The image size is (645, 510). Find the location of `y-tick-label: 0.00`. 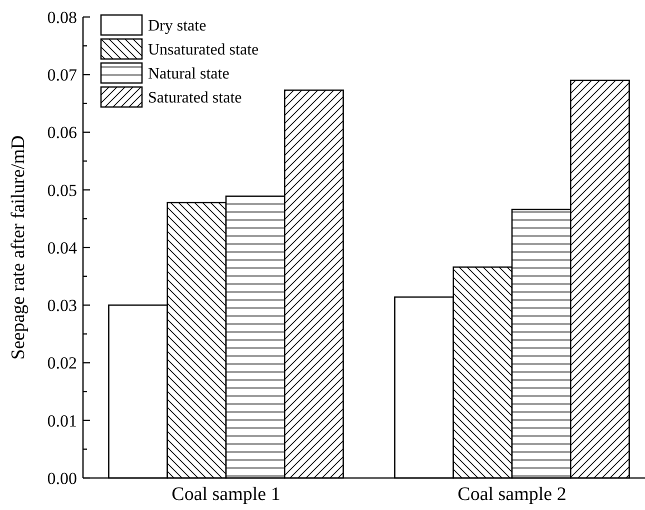

y-tick-label: 0.00 is located at coordinates (62, 478).